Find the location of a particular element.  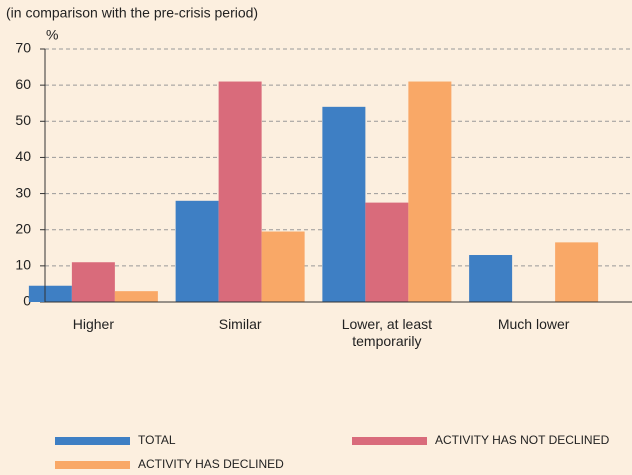

x-tick-label: Much lower is located at coordinates (533, 324).